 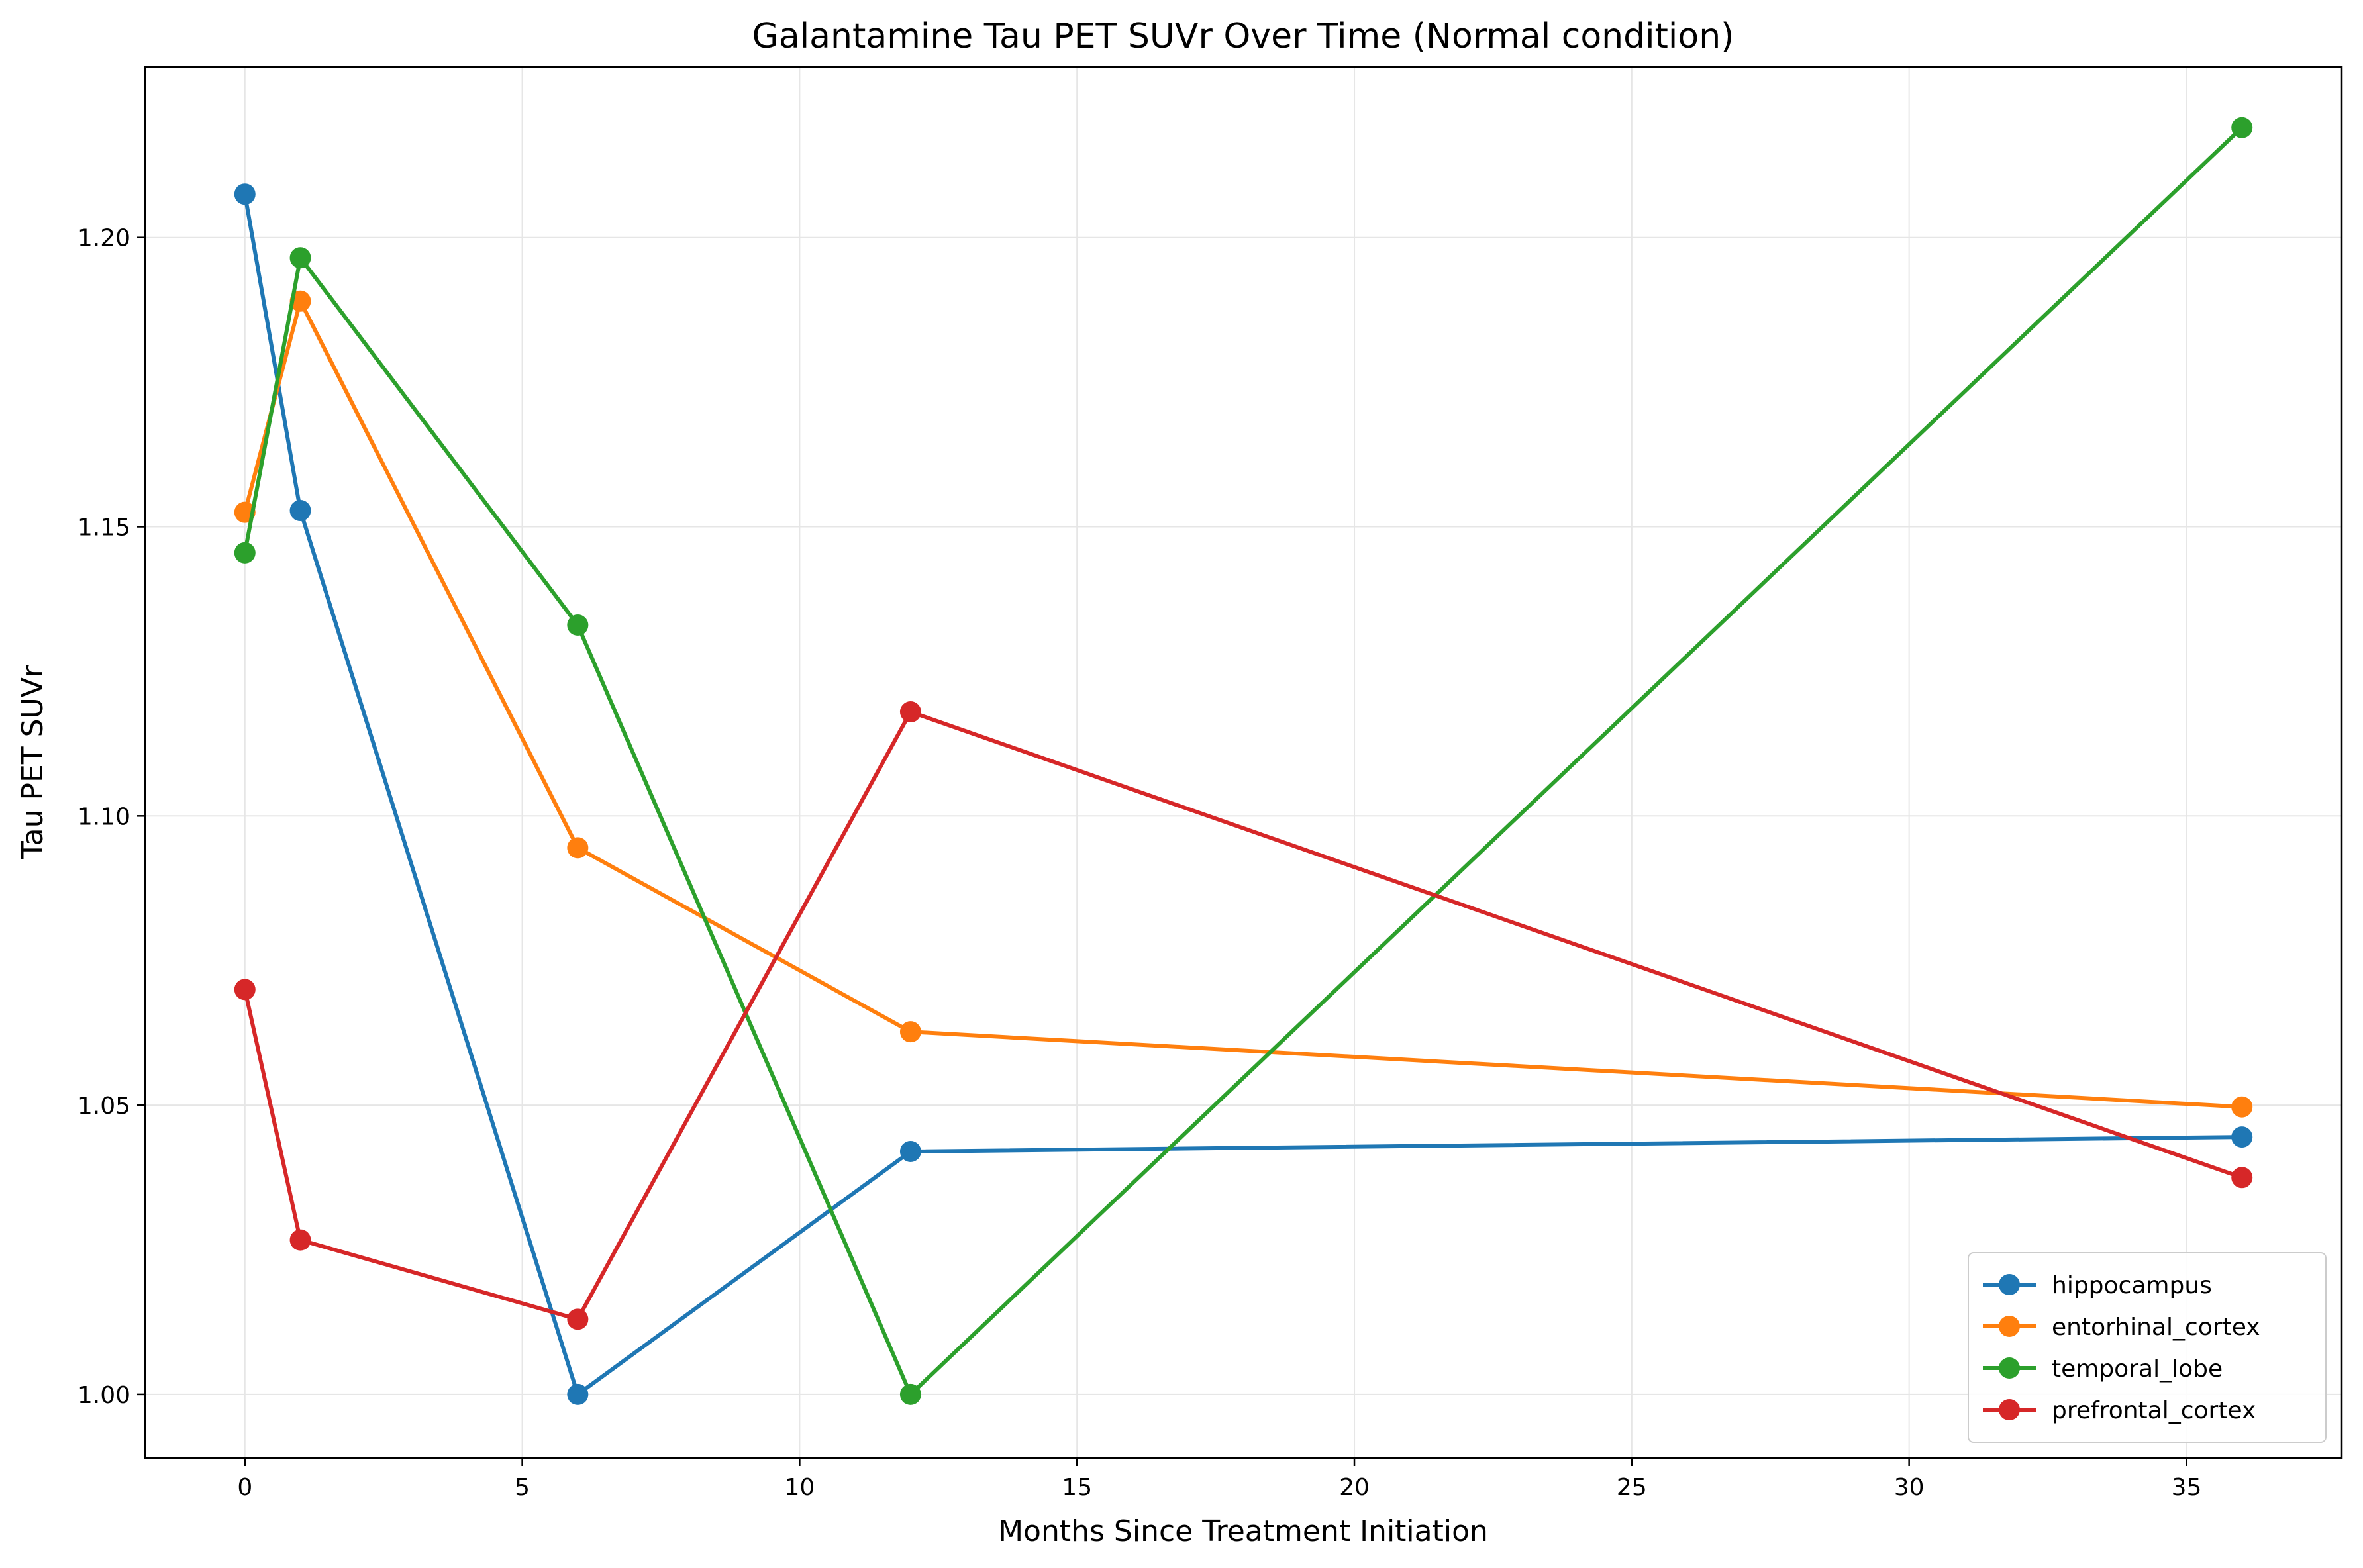 I want to click on legend-label: temporal_lobe, so click(x=2138, y=1369).